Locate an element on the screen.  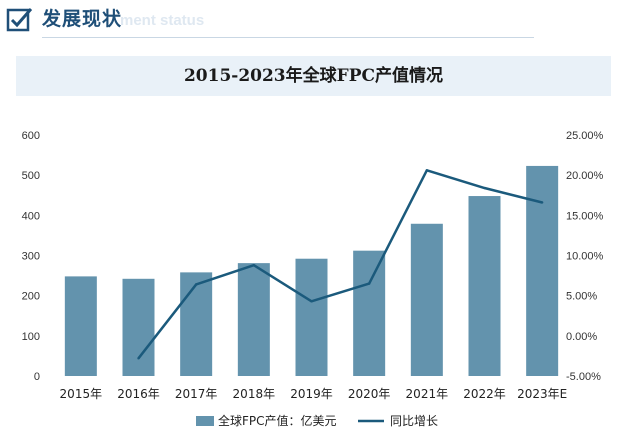
left-axis: 0 100 200 300 400 500 600 is located at coordinates (31, 256).